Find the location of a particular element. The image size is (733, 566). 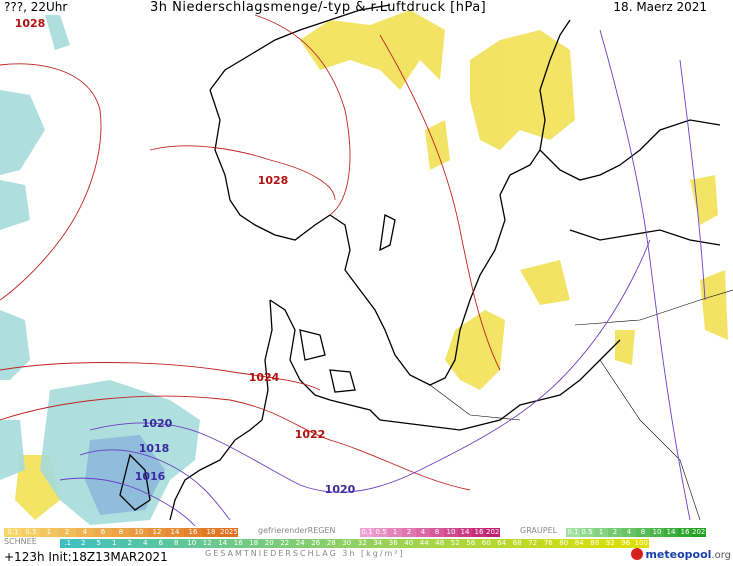

legend-swatch: 28 is located at coordinates (331, 543).